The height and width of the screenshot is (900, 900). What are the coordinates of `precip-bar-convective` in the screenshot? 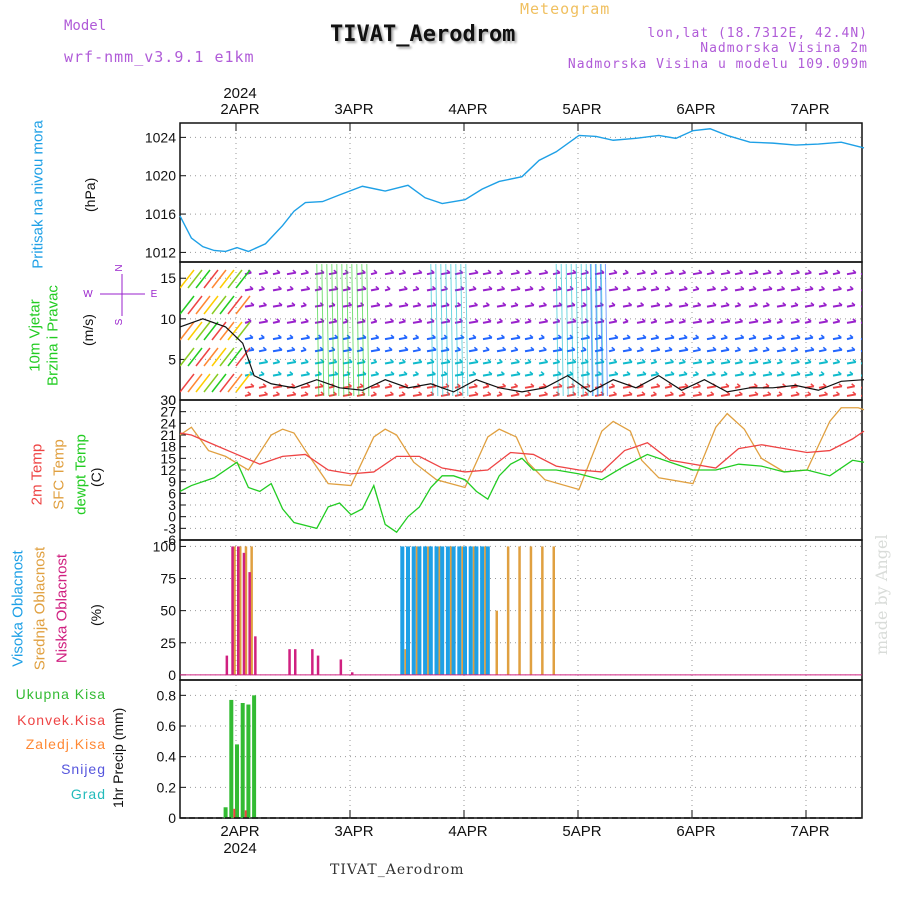 It's located at (234, 813).